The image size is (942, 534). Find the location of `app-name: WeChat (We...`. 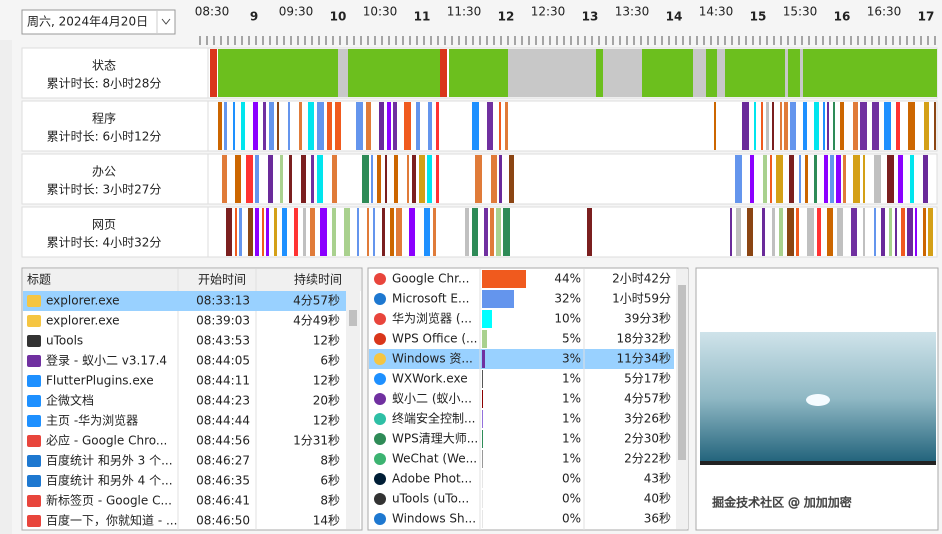

app-name: WeChat (We... is located at coordinates (434, 459).